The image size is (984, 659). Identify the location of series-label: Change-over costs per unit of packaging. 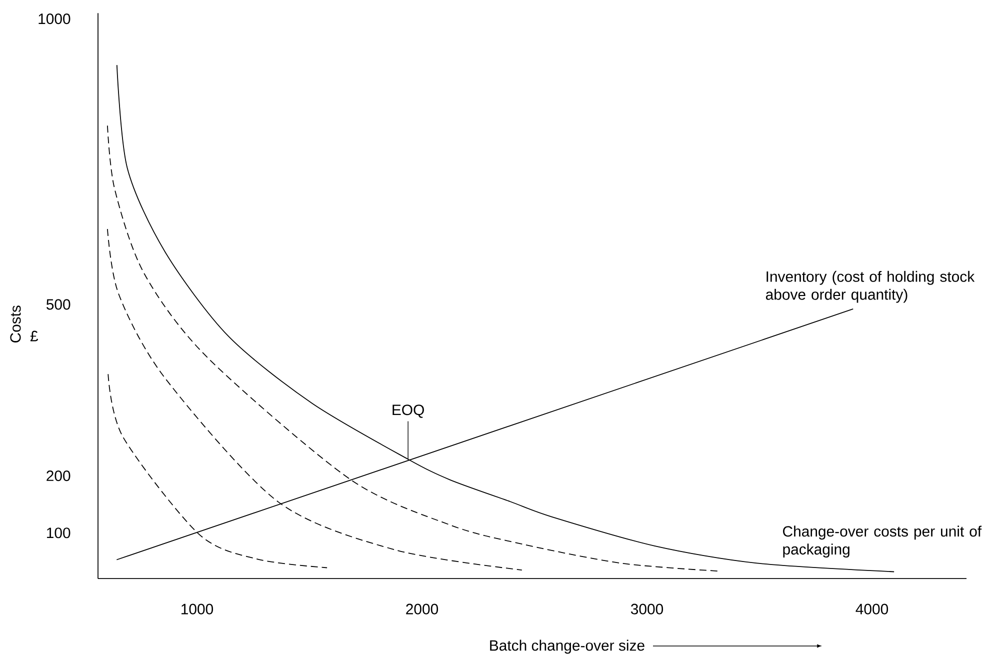
(882, 542).